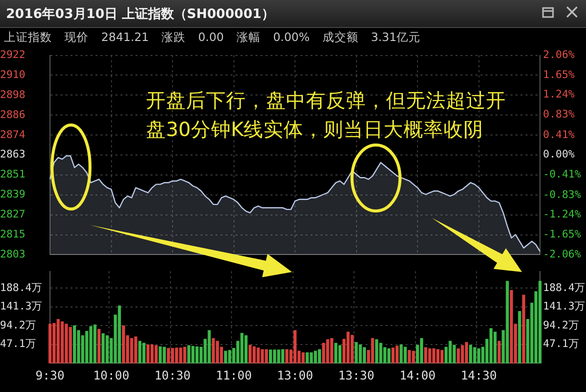 The height and width of the screenshot is (392, 586). What do you see at coordinates (564, 306) in the screenshot?
I see `y2-tick-label: 141.3万` at bounding box center [564, 306].